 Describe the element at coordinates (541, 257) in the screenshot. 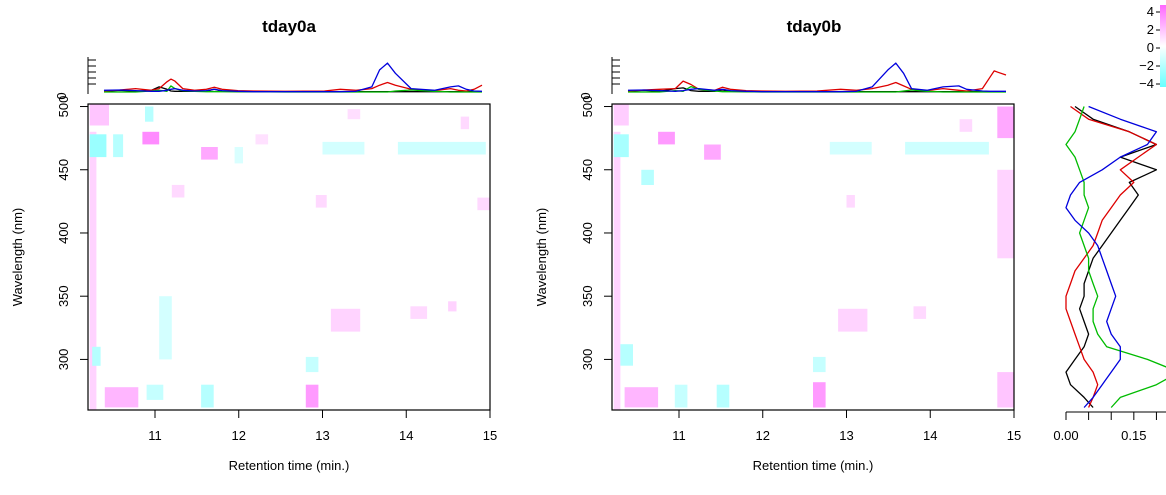

I see `panel-b-ylabel: Wavelength (nm)` at that location.